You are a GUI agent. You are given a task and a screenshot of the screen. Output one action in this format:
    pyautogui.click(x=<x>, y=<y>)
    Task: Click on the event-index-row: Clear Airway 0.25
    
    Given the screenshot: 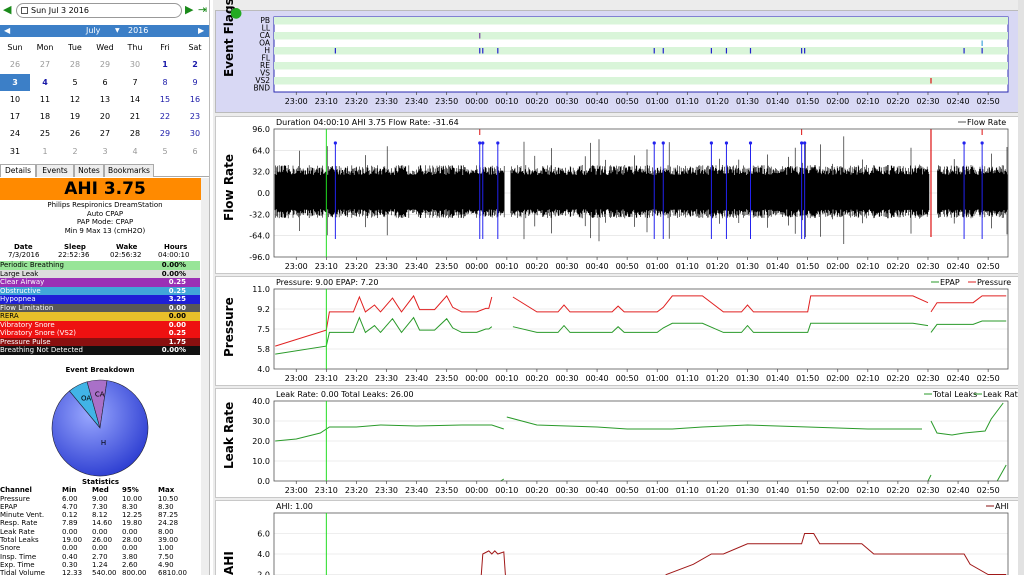 What is the action you would take?
    pyautogui.click(x=100, y=282)
    